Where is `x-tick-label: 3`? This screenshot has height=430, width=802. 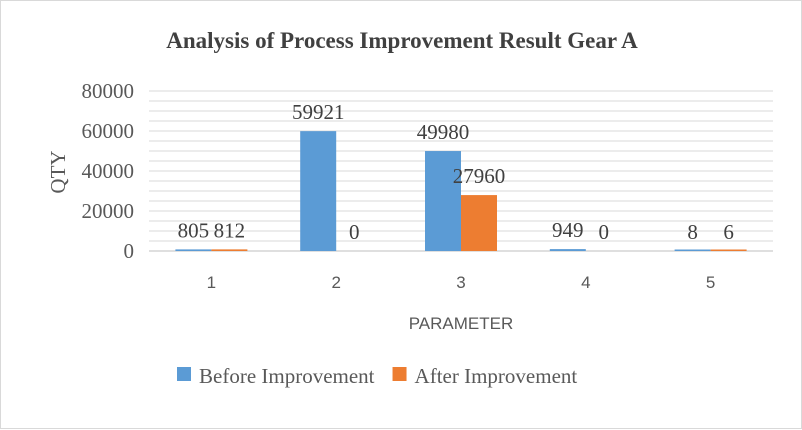
x-tick-label: 3 is located at coordinates (460, 282).